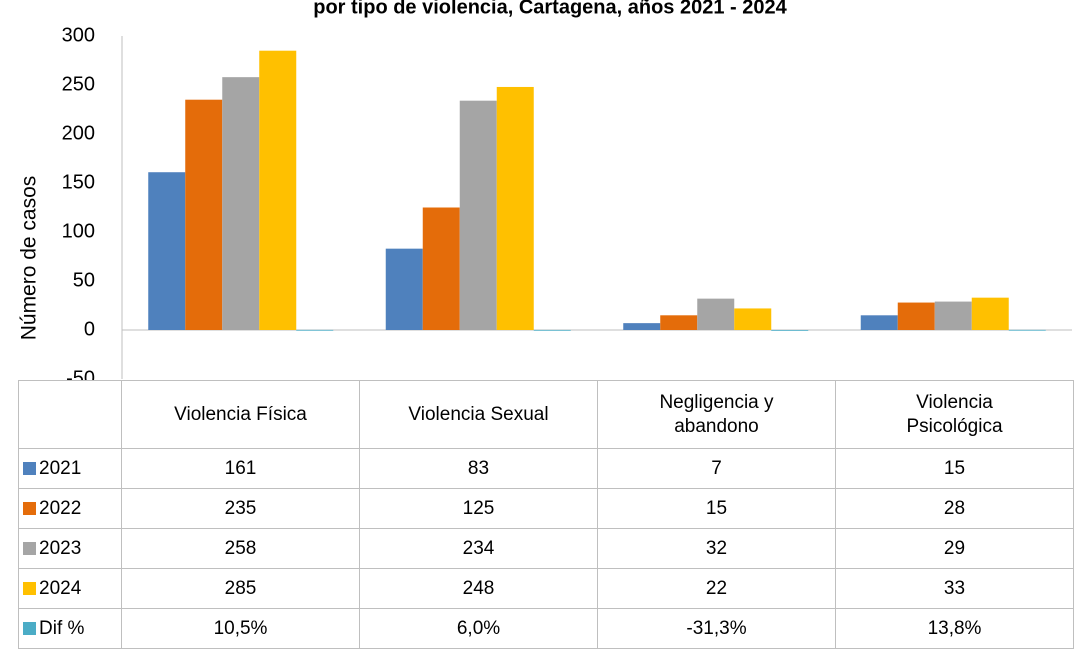  Describe the element at coordinates (716, 588) in the screenshot. I see `table-value: 22` at that location.